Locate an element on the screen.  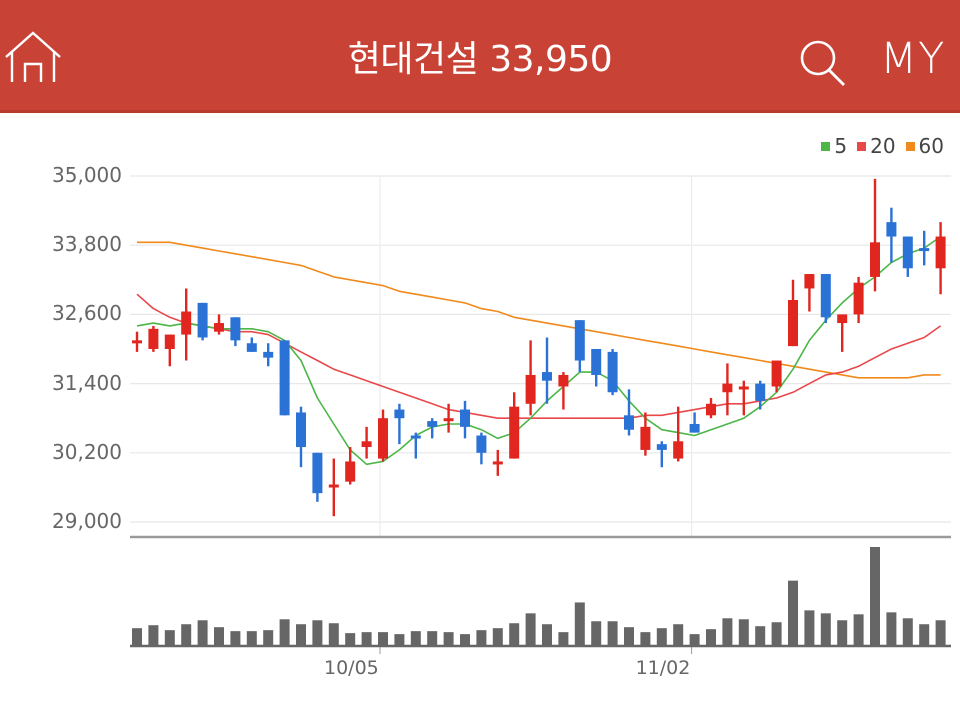
y-tick-label: 35,000 is located at coordinates (87, 175).